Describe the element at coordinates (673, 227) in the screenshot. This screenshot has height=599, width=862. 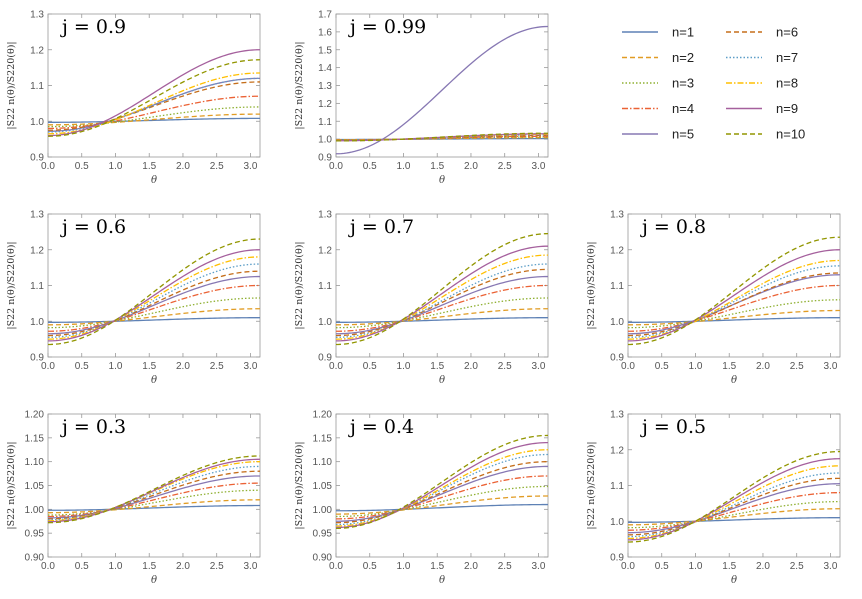
I see `panel-title: j = 0.8` at that location.